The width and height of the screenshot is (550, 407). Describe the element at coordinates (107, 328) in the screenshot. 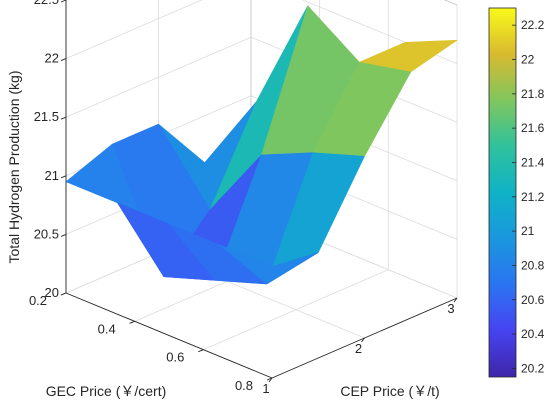

I see `y-tick-label: 0.4` at that location.